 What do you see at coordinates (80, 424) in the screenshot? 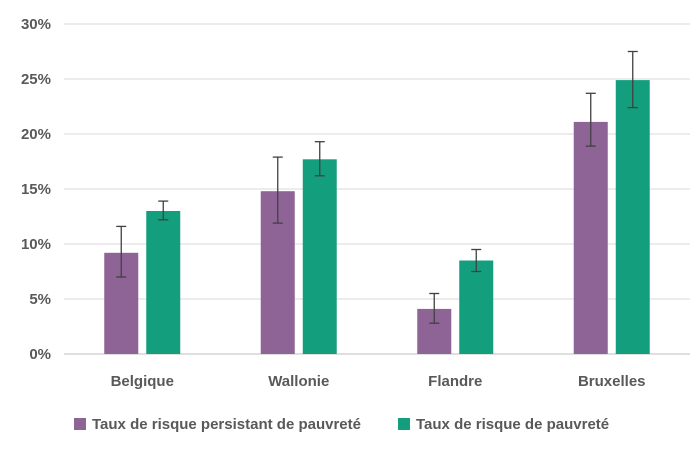
I see `legend-swatch-persistent` at bounding box center [80, 424].